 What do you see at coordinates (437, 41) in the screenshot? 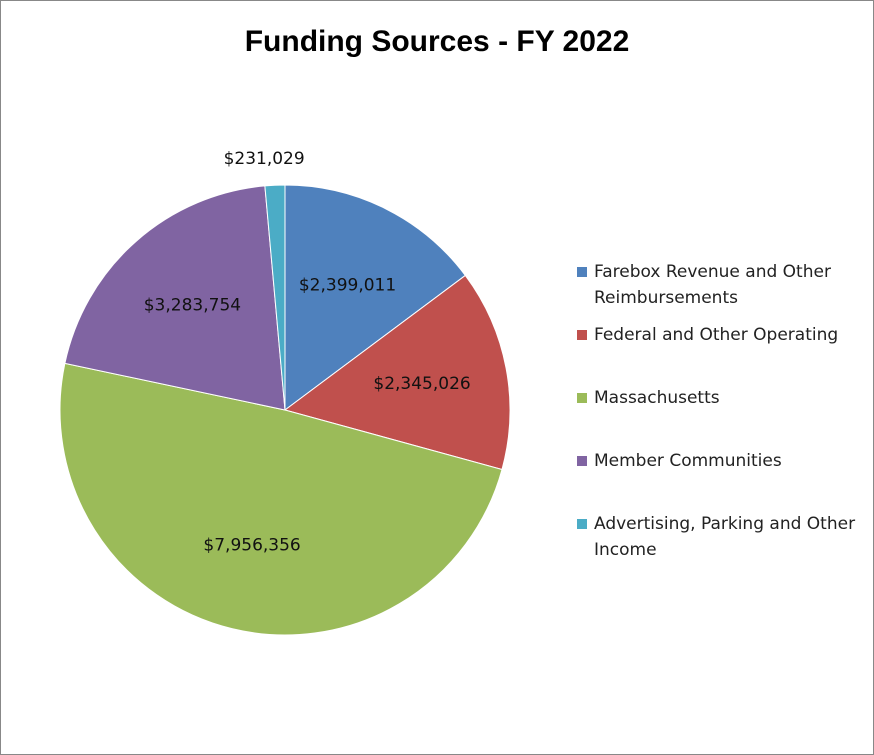
I see `chart-title: Funding Sources - FY 2022` at bounding box center [437, 41].